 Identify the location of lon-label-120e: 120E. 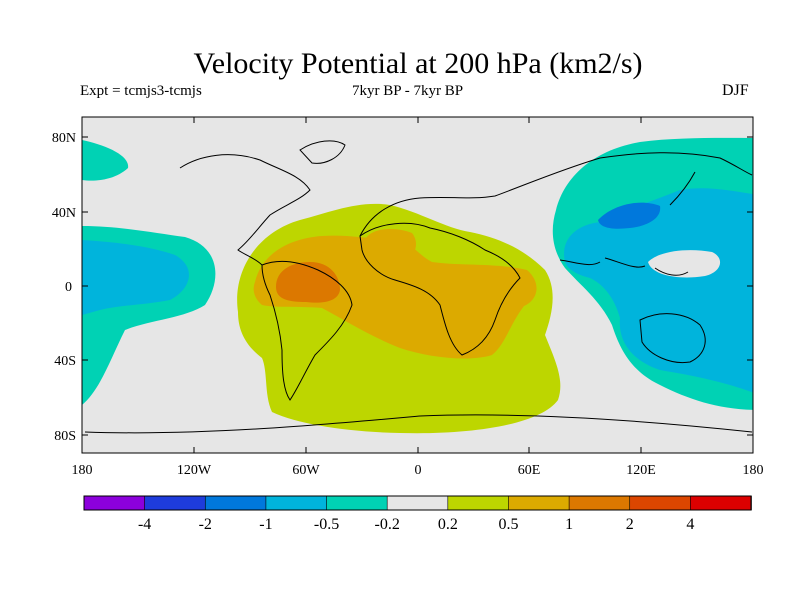
(641, 470).